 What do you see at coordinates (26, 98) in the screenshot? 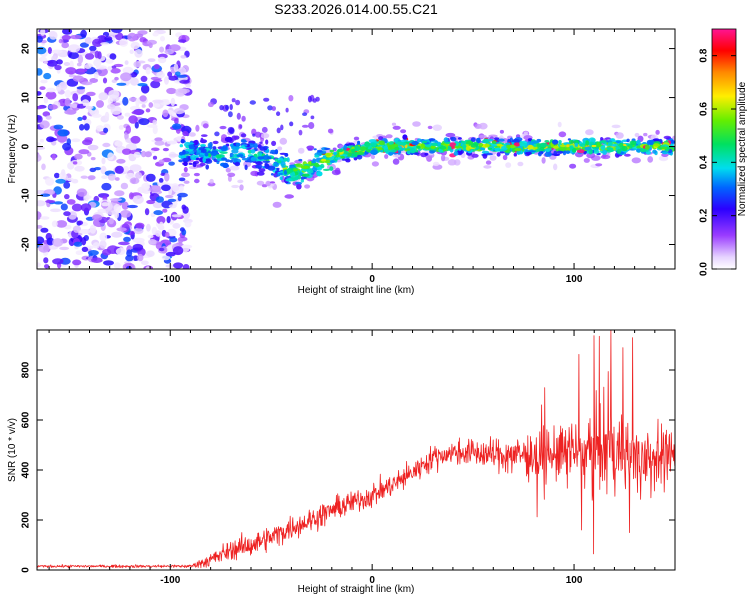
I see `spectrogram-ytick-label: 10` at bounding box center [26, 98].